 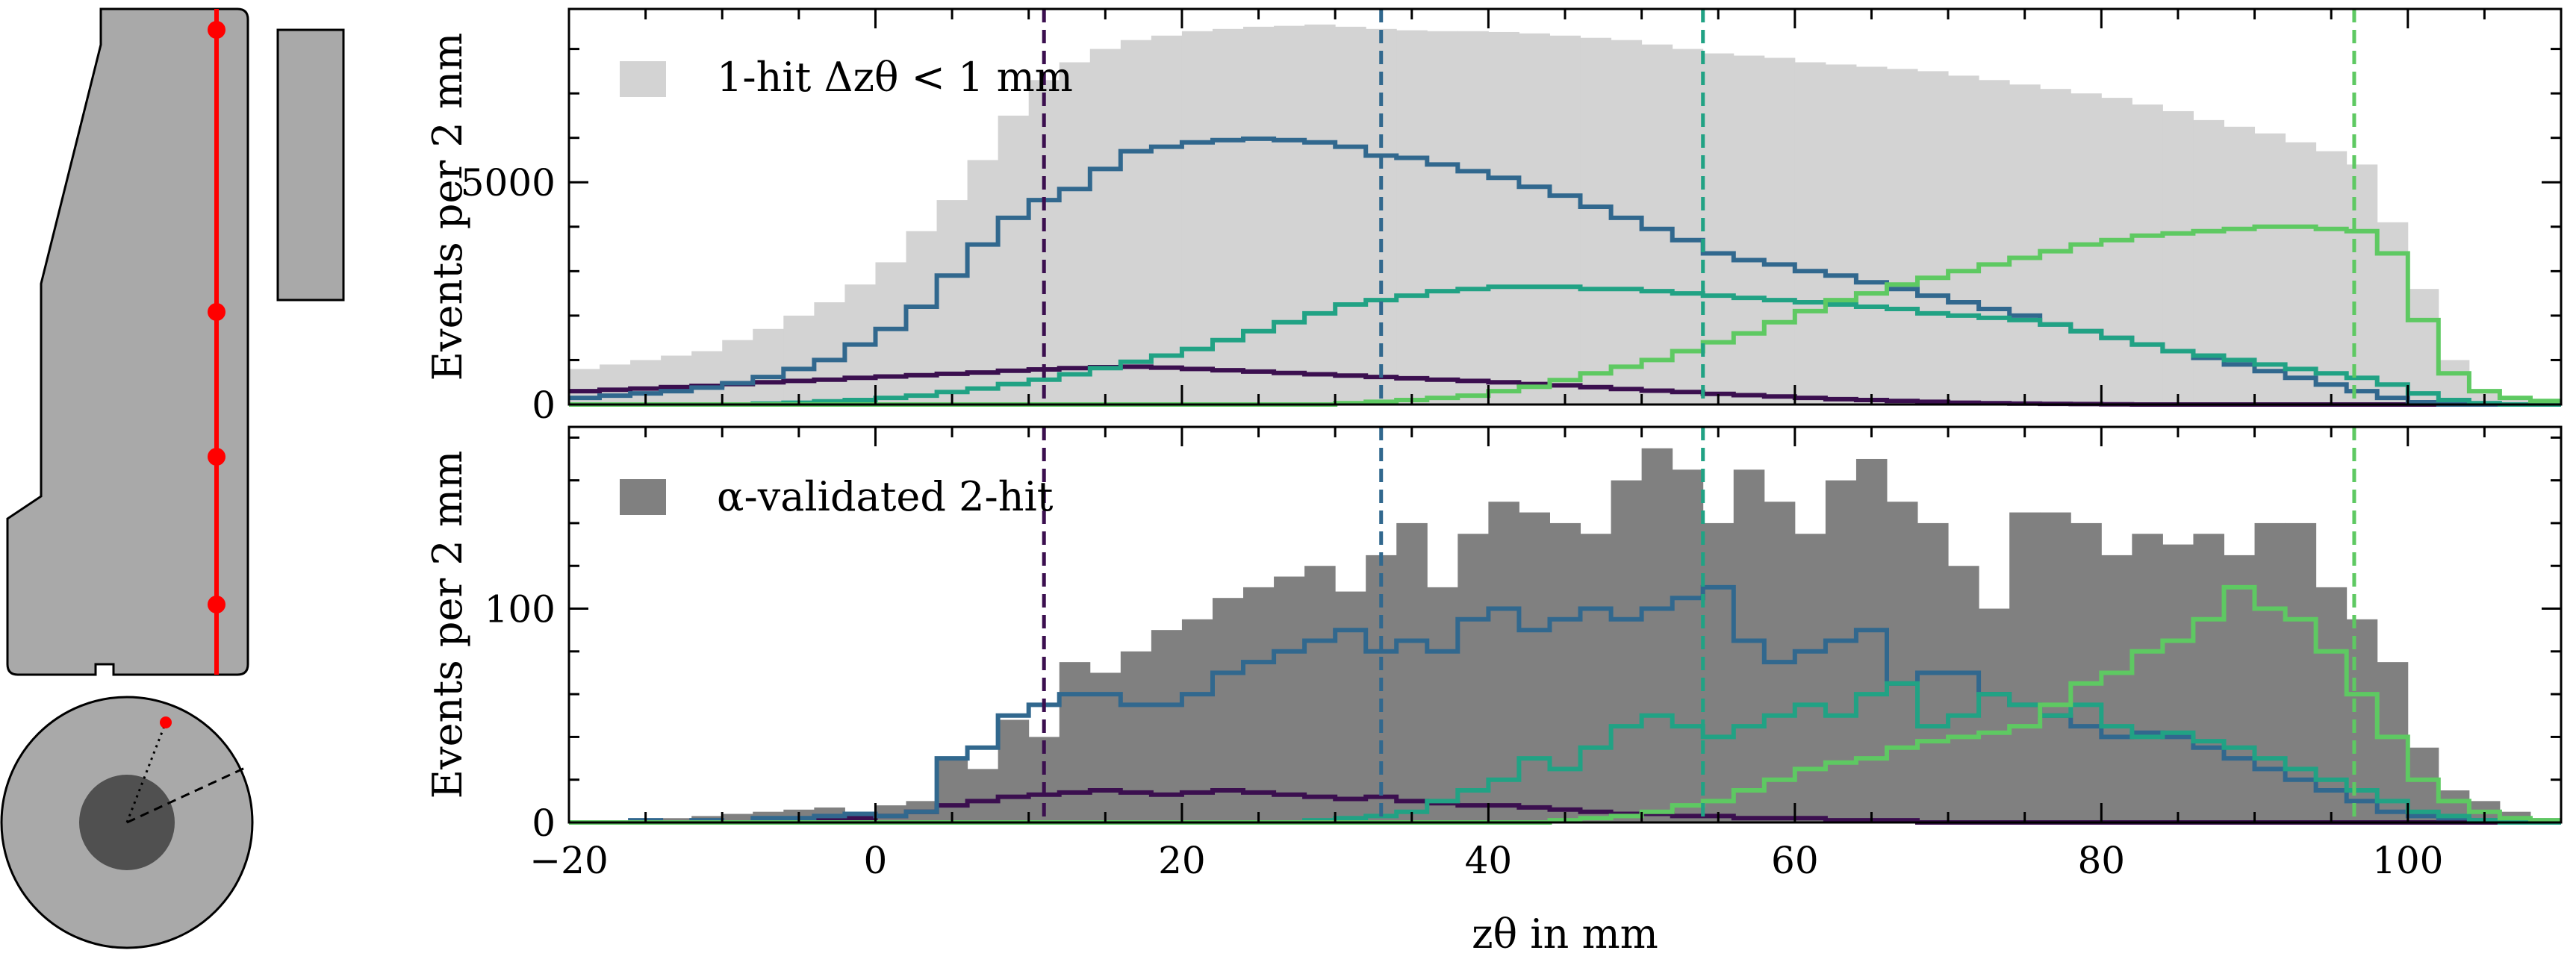 What do you see at coordinates (1489, 860) in the screenshot?
I see `x-tick-label: 40` at bounding box center [1489, 860].